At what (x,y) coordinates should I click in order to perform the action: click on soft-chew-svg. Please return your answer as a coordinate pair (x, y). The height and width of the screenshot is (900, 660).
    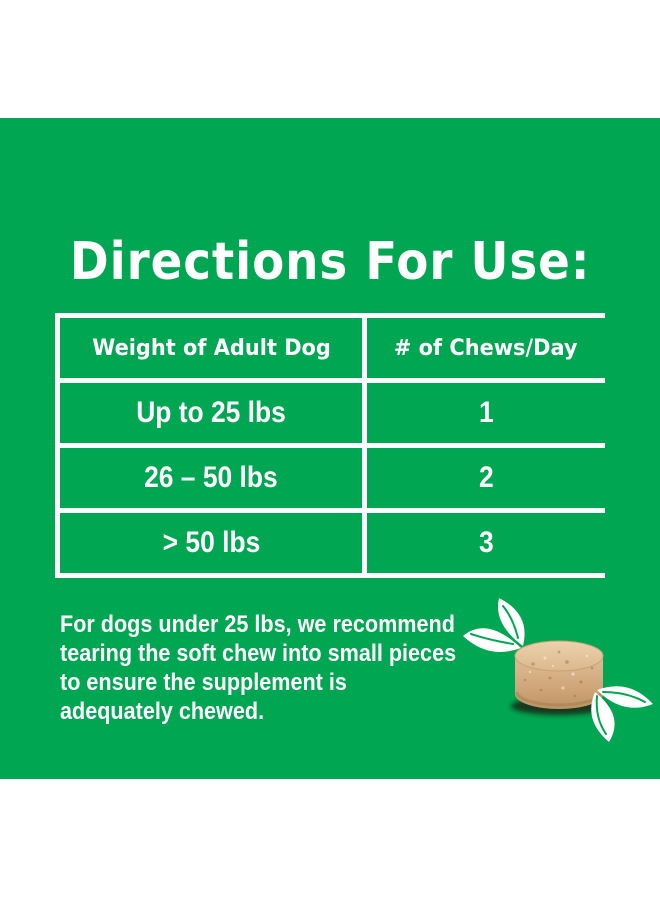
    Looking at the image, I should click on (558, 670).